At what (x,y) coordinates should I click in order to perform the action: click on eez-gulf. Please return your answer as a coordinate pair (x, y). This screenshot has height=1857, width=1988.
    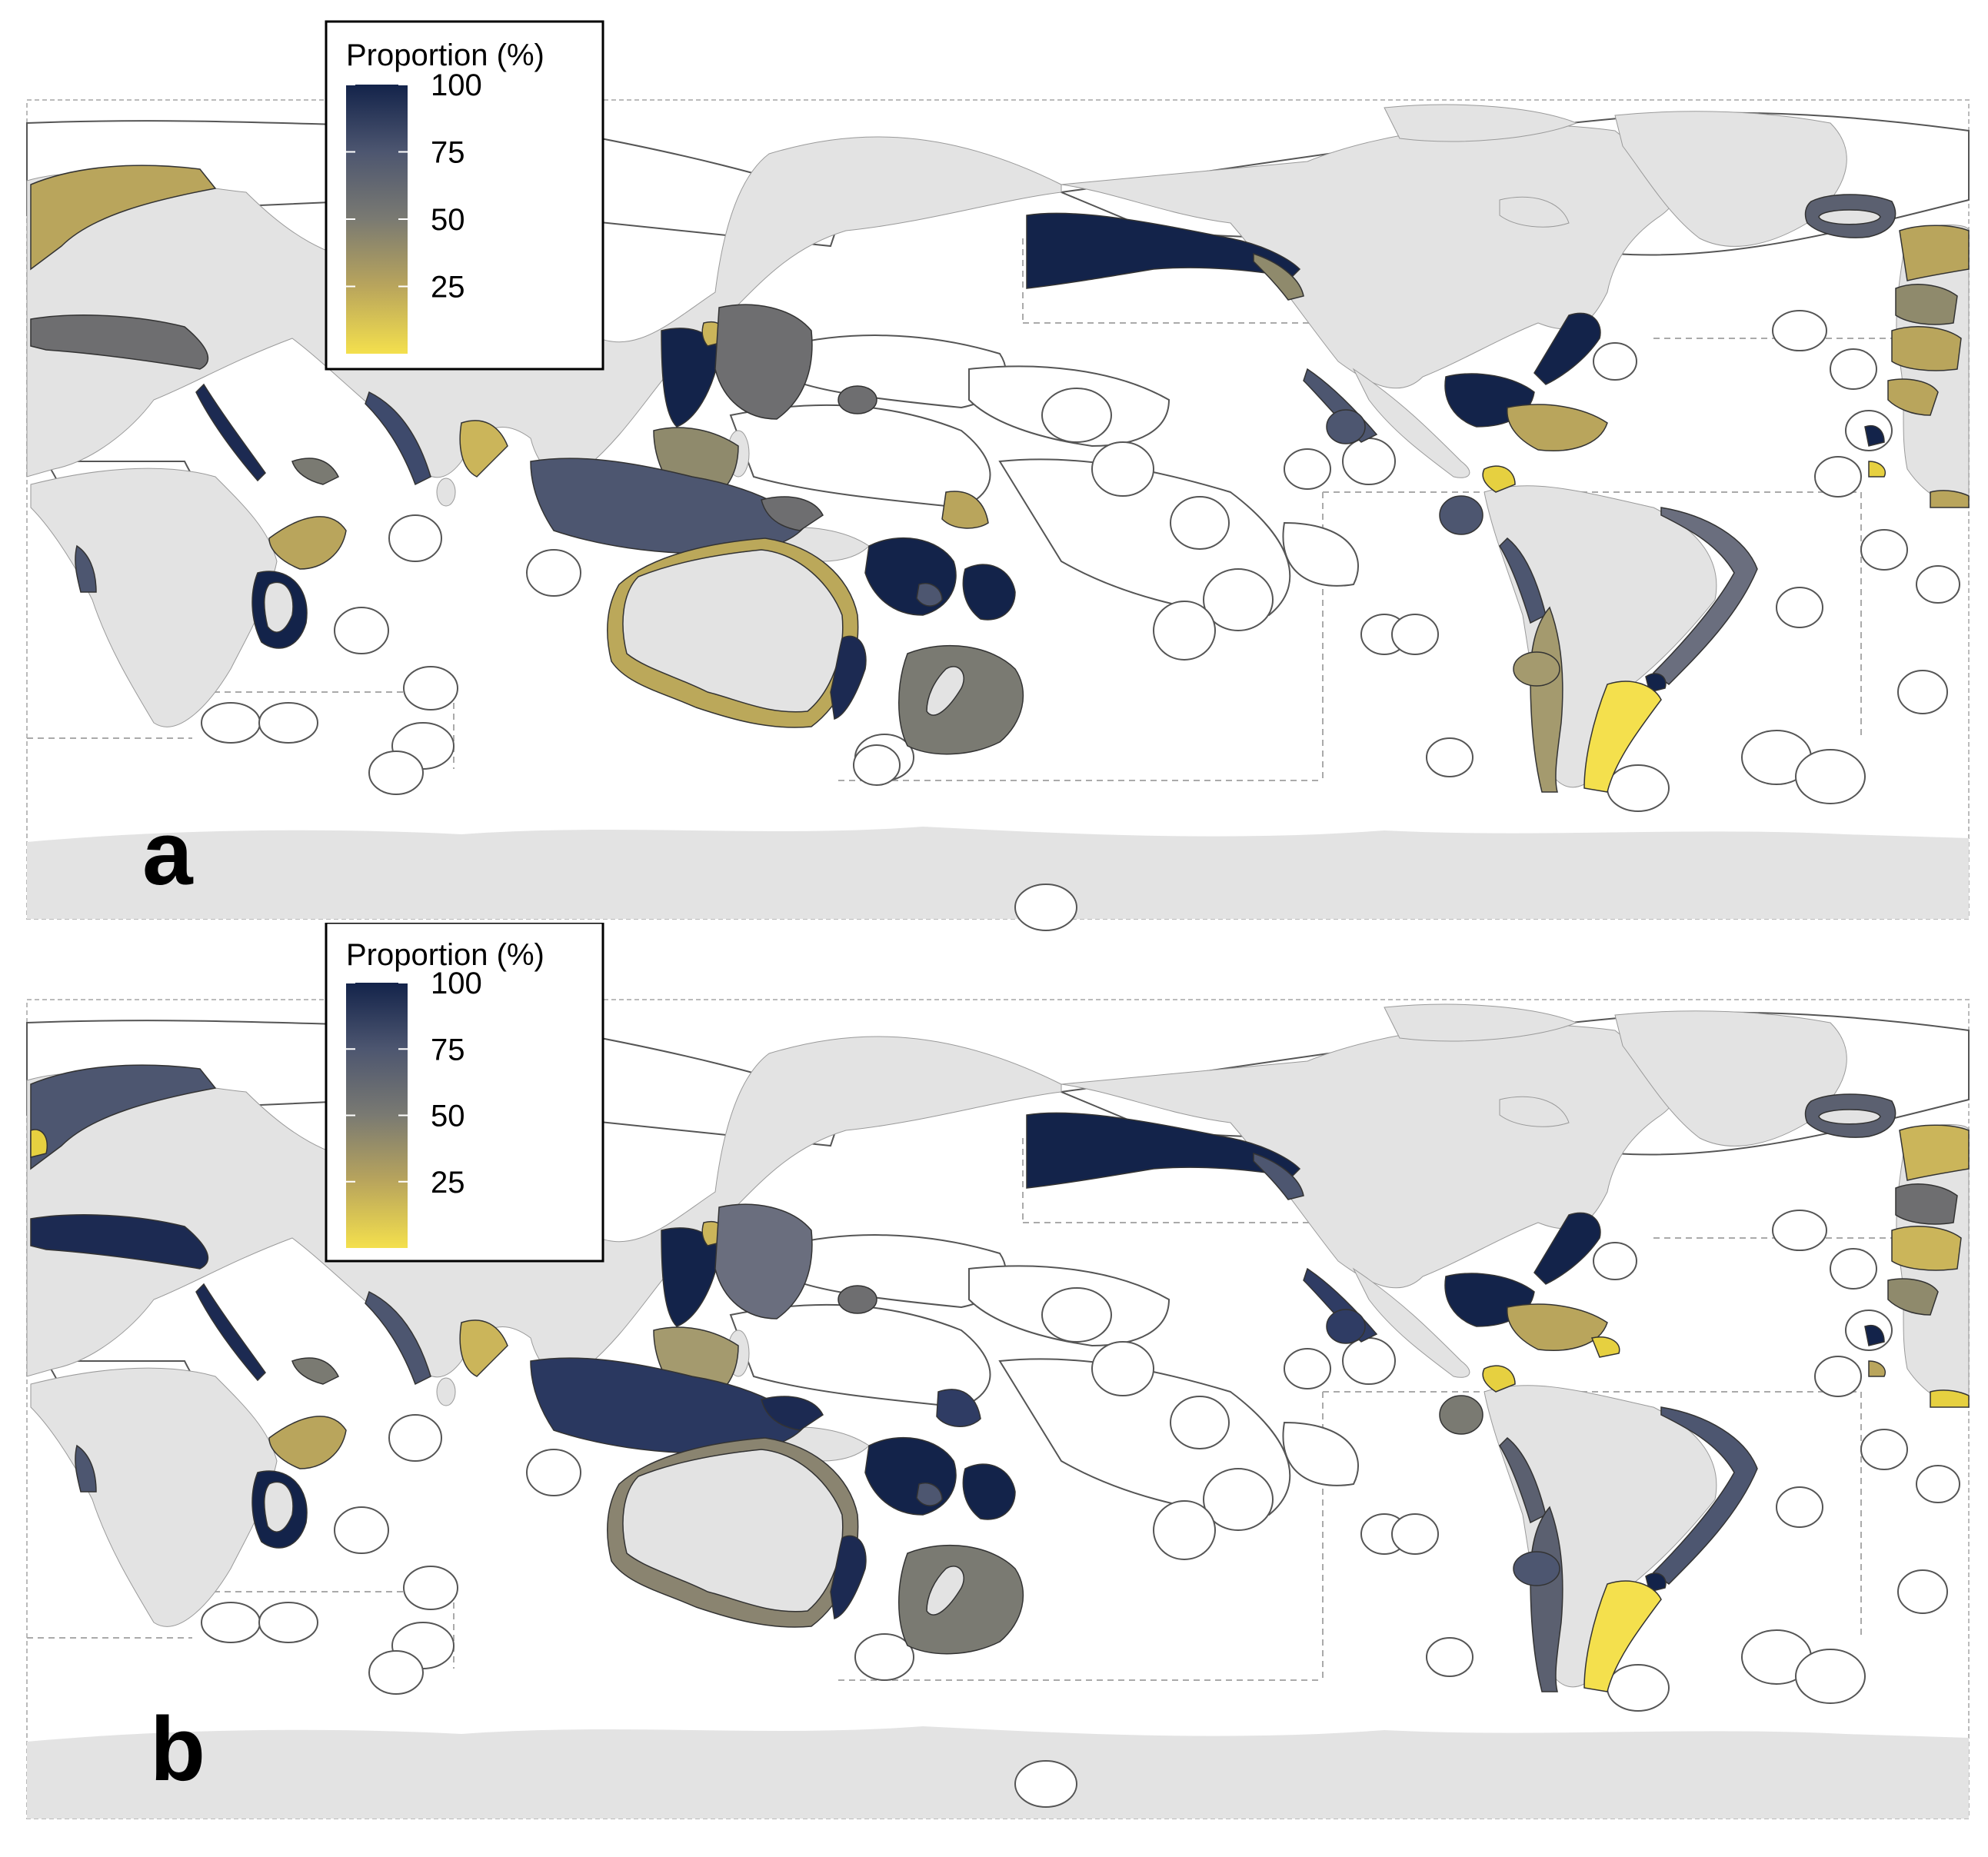
    Looking at the image, I should click on (315, 471).